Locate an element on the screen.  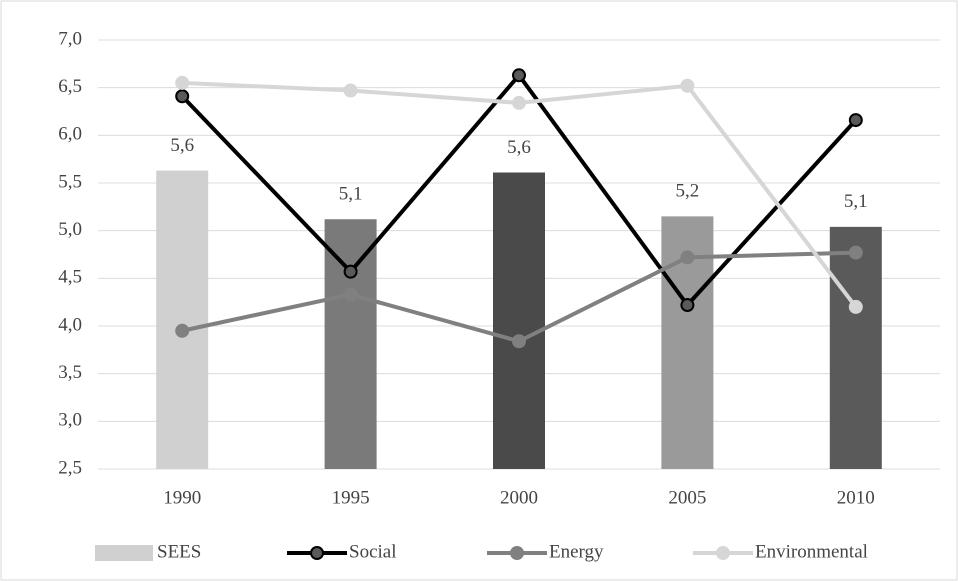
legend-label: Social is located at coordinates (373, 551).